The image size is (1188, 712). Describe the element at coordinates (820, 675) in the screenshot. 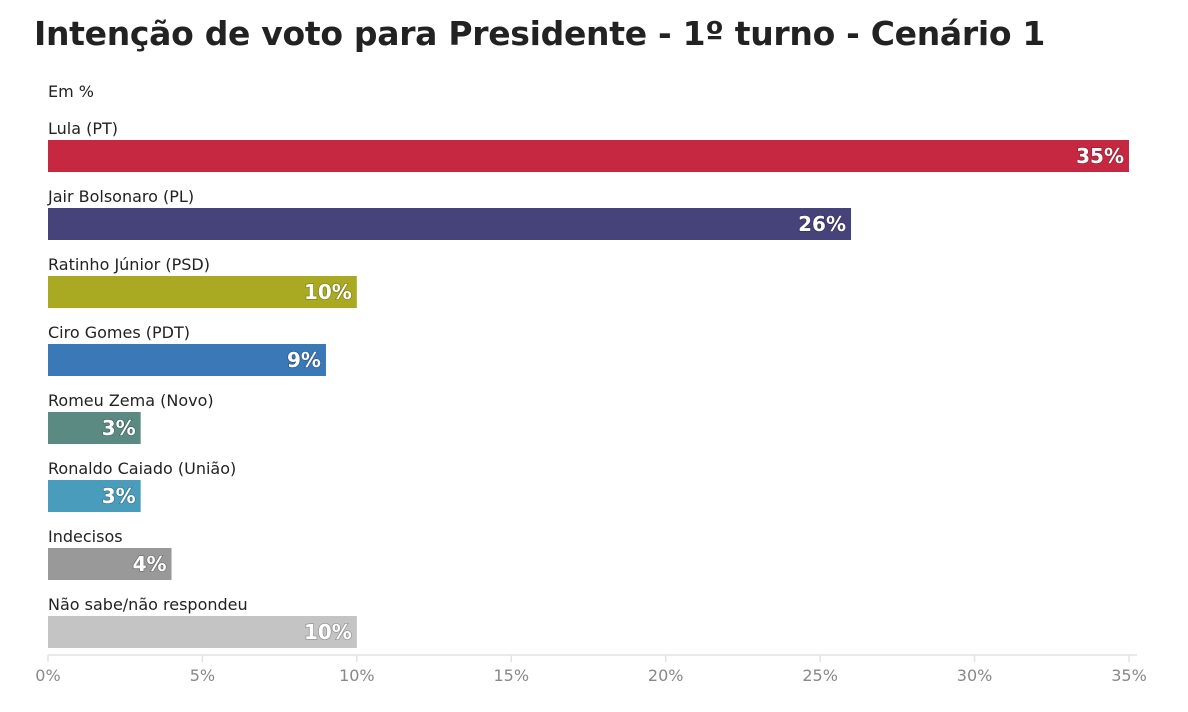

I see `x-tick-label: 25%` at that location.